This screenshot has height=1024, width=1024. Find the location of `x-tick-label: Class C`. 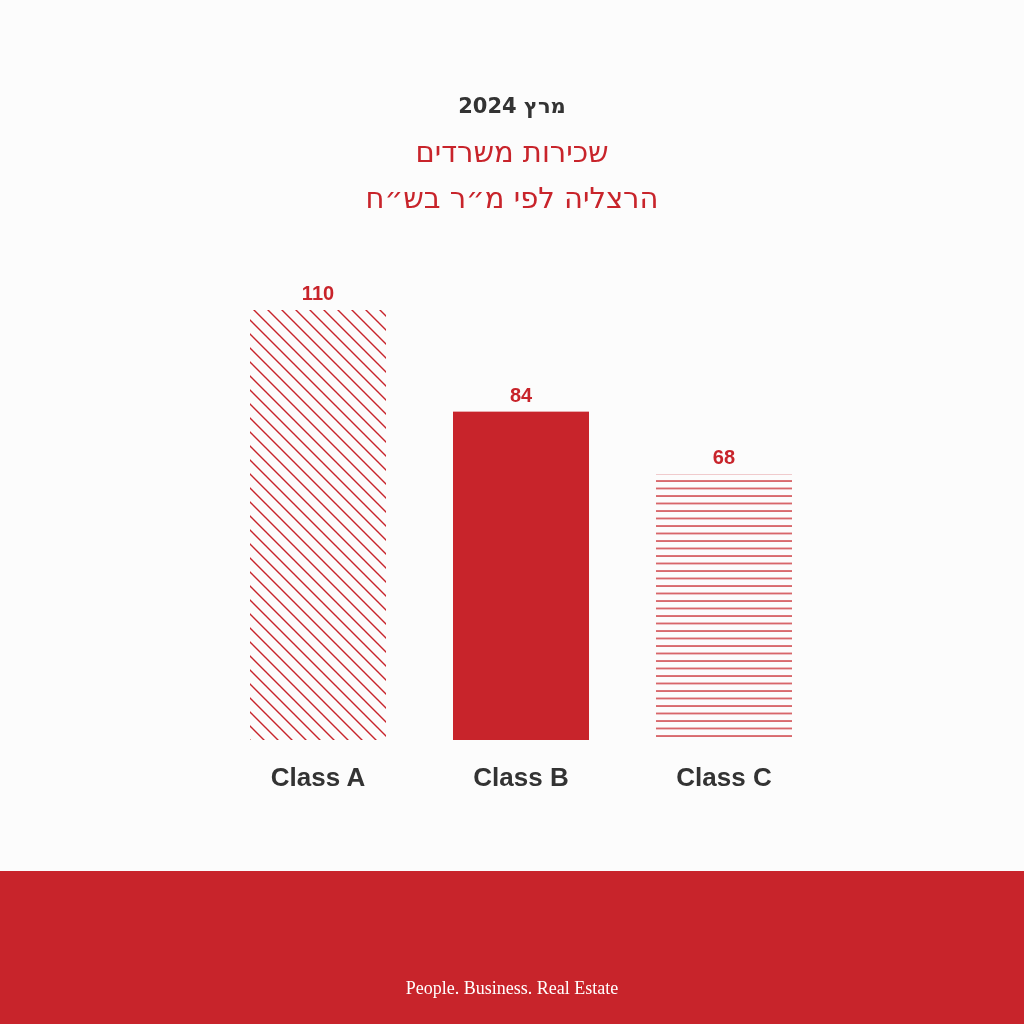

x-tick-label: Class C is located at coordinates (724, 777).